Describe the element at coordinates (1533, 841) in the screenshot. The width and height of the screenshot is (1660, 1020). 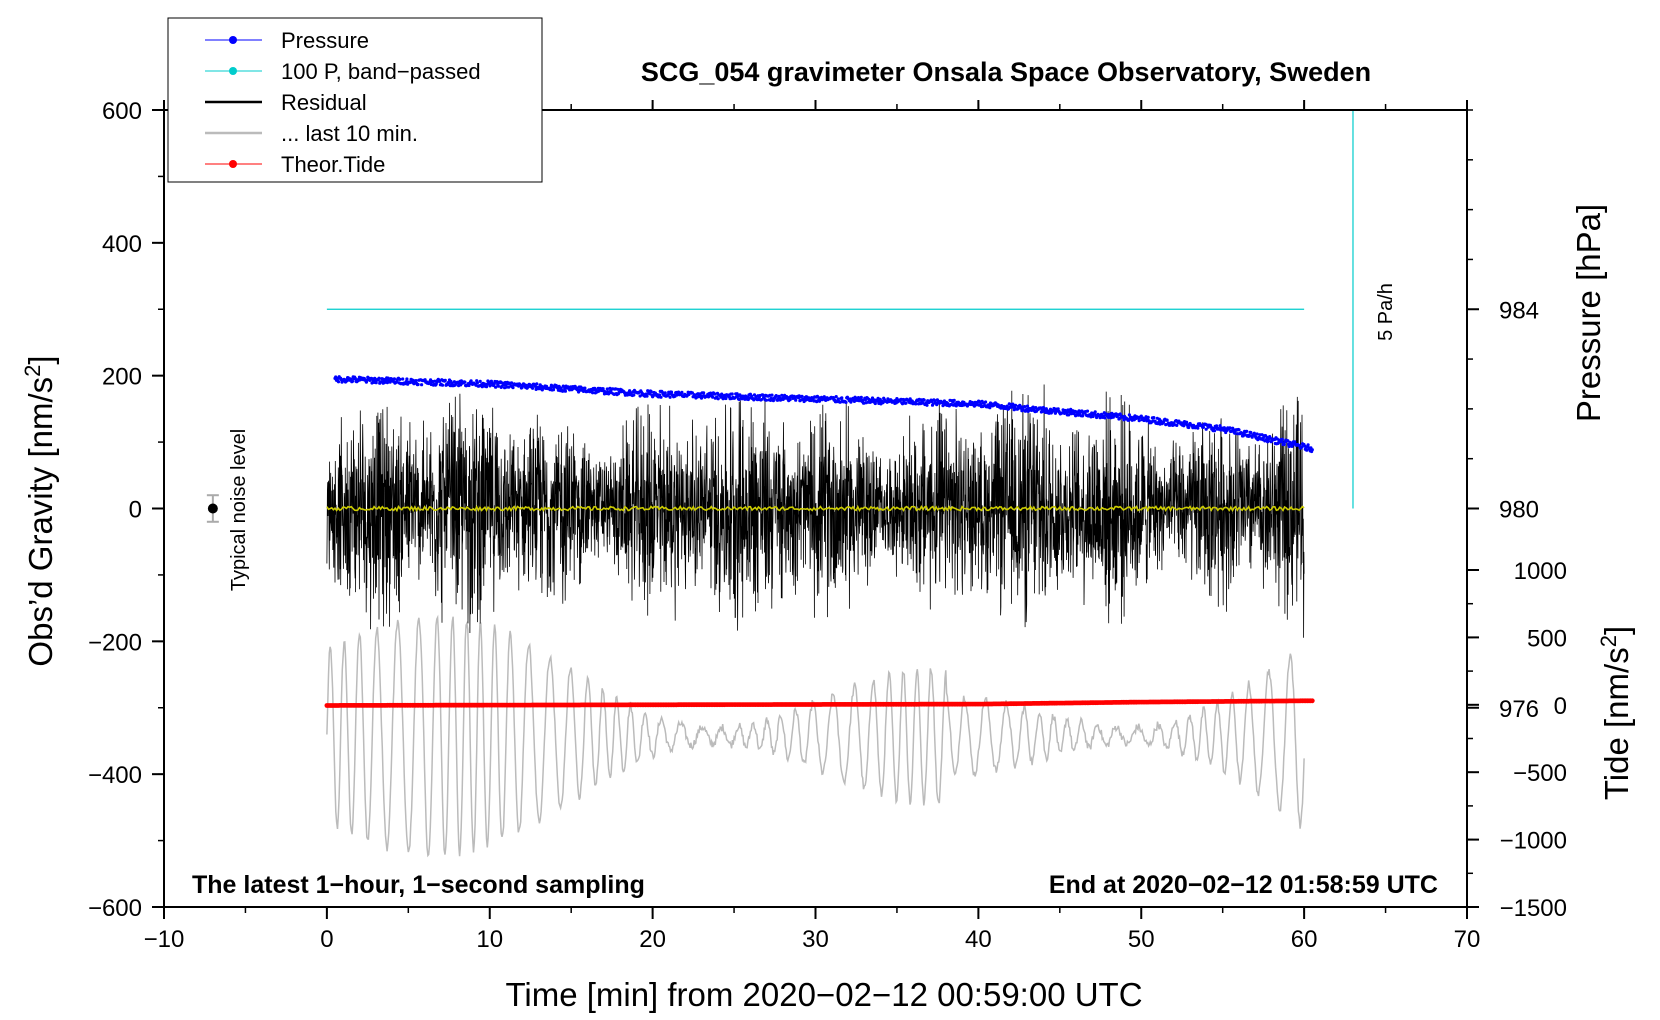
I see `tide-tick-label: −1000` at that location.